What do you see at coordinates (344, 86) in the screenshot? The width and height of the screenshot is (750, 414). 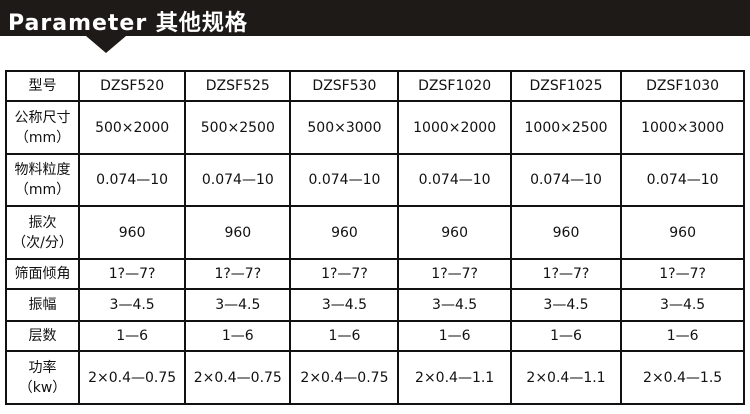 I see `table-cell: DZSF530` at bounding box center [344, 86].